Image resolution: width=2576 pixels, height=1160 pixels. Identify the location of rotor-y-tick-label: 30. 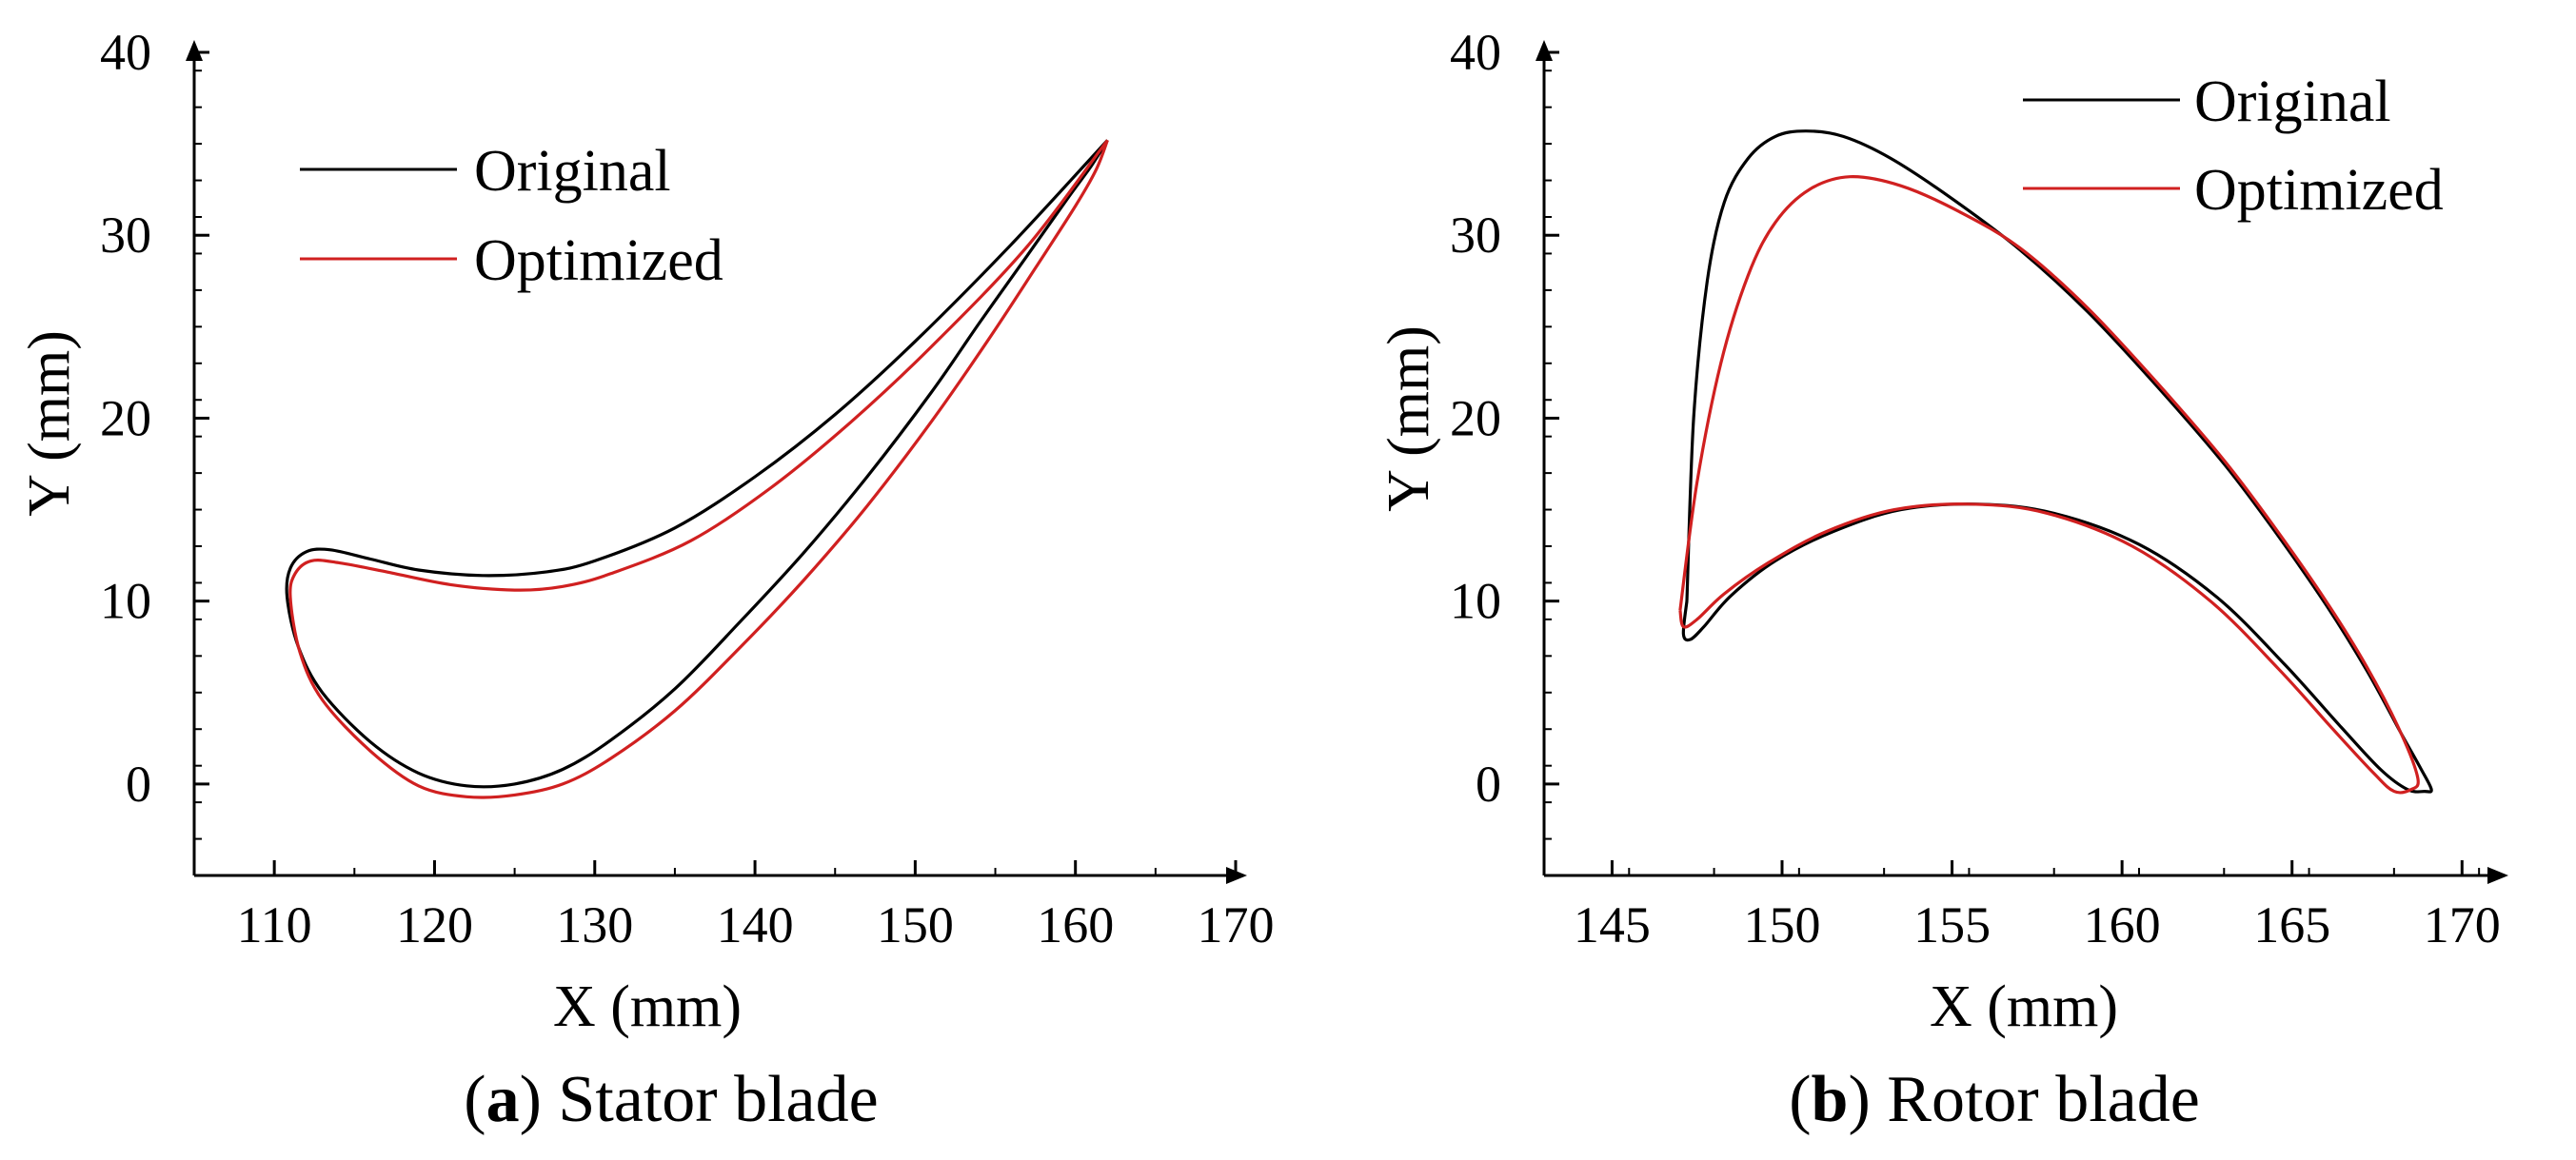
(1475, 235).